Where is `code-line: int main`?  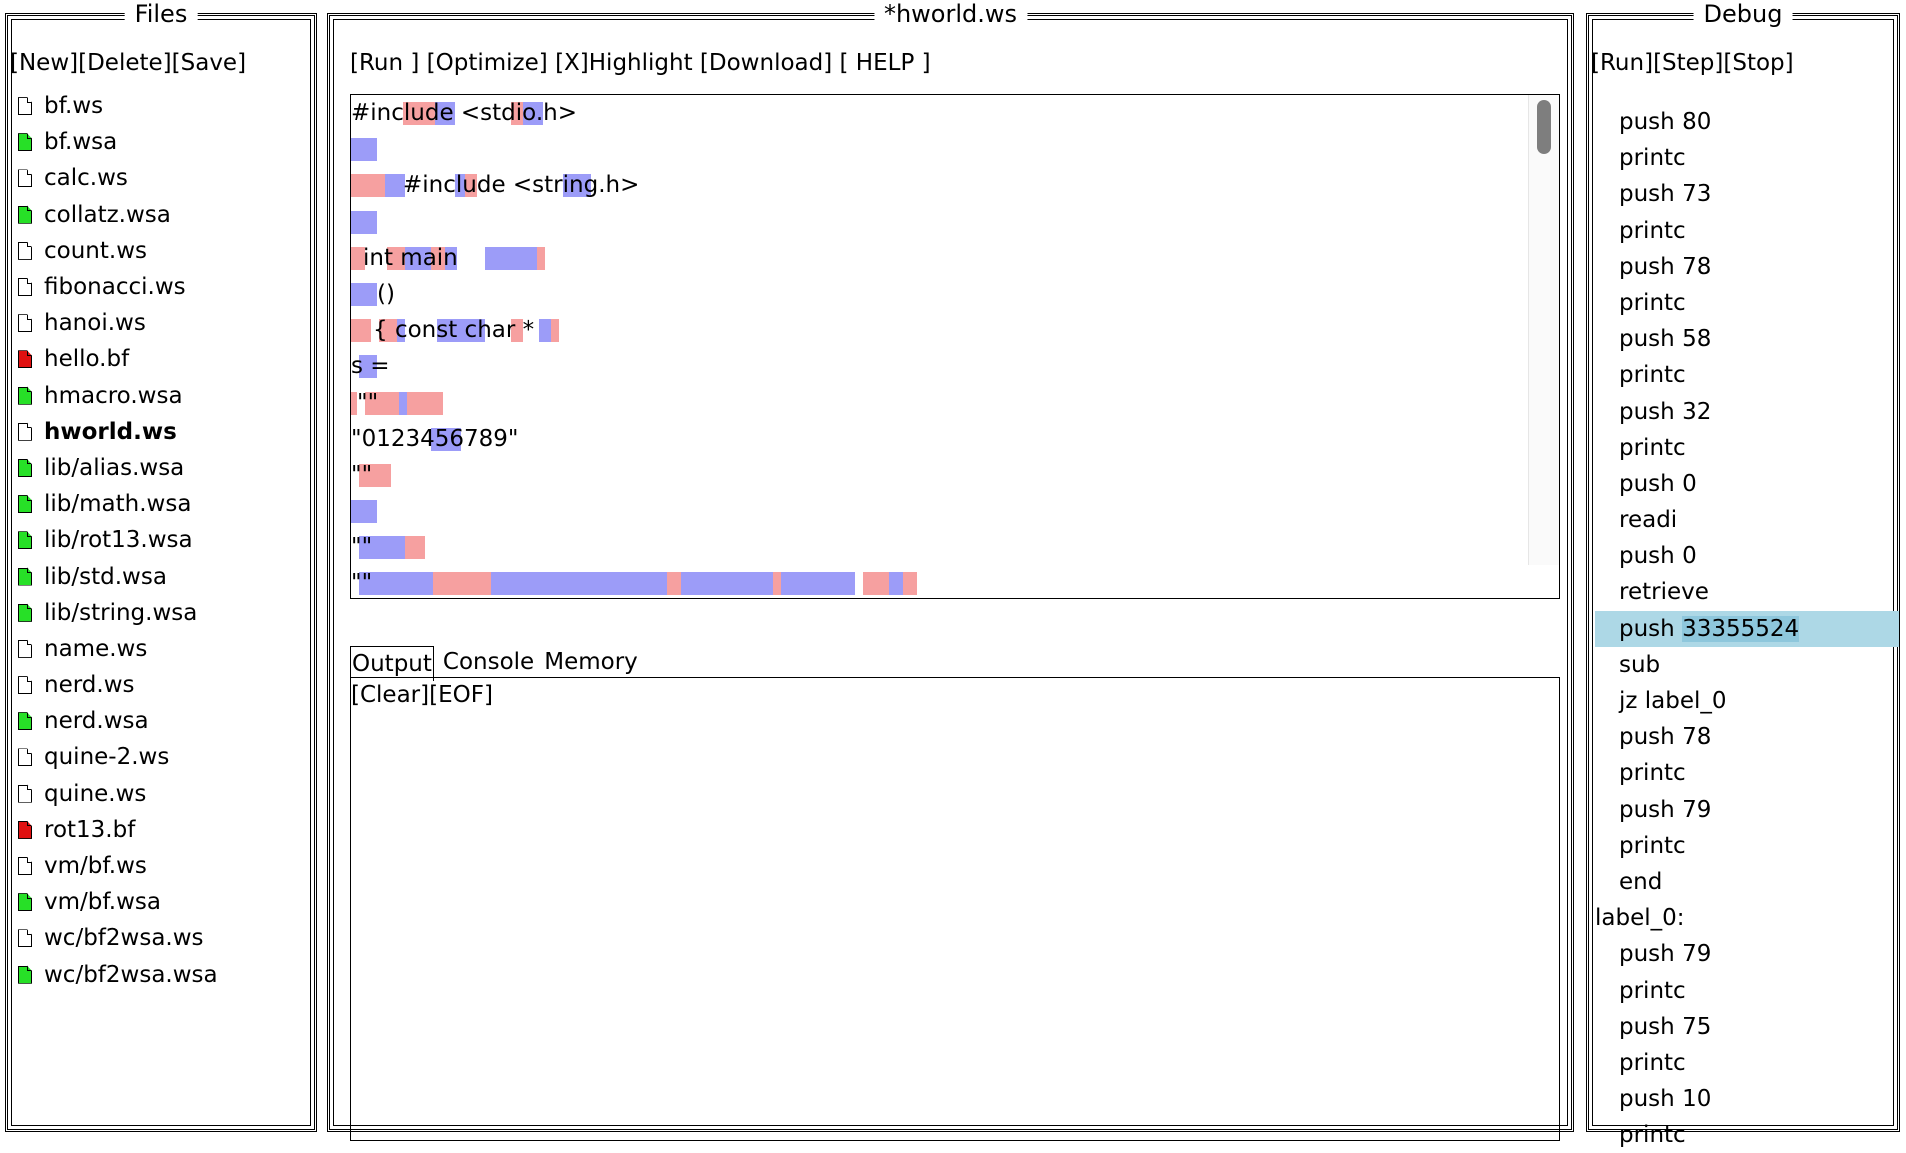
code-line: int main is located at coordinates (939, 258).